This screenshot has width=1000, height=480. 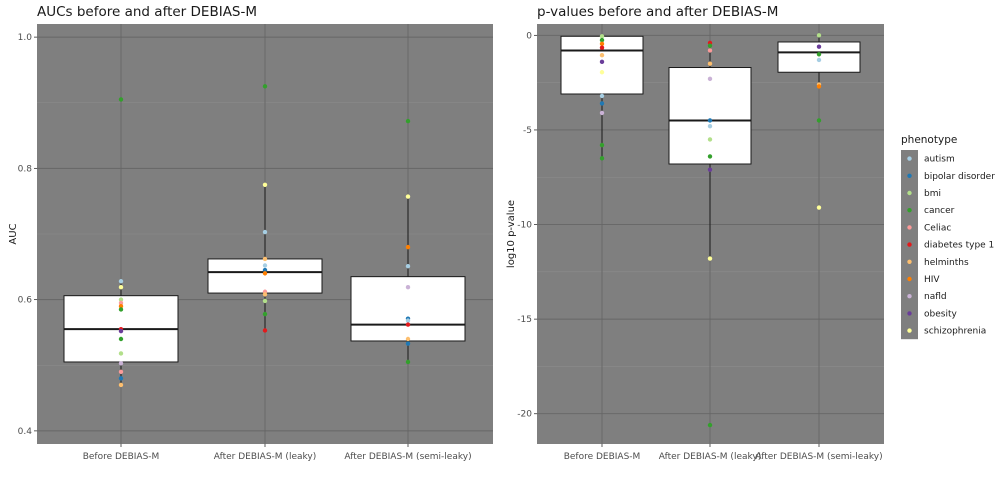 I want to click on legend-label: nafld, so click(x=935, y=297).